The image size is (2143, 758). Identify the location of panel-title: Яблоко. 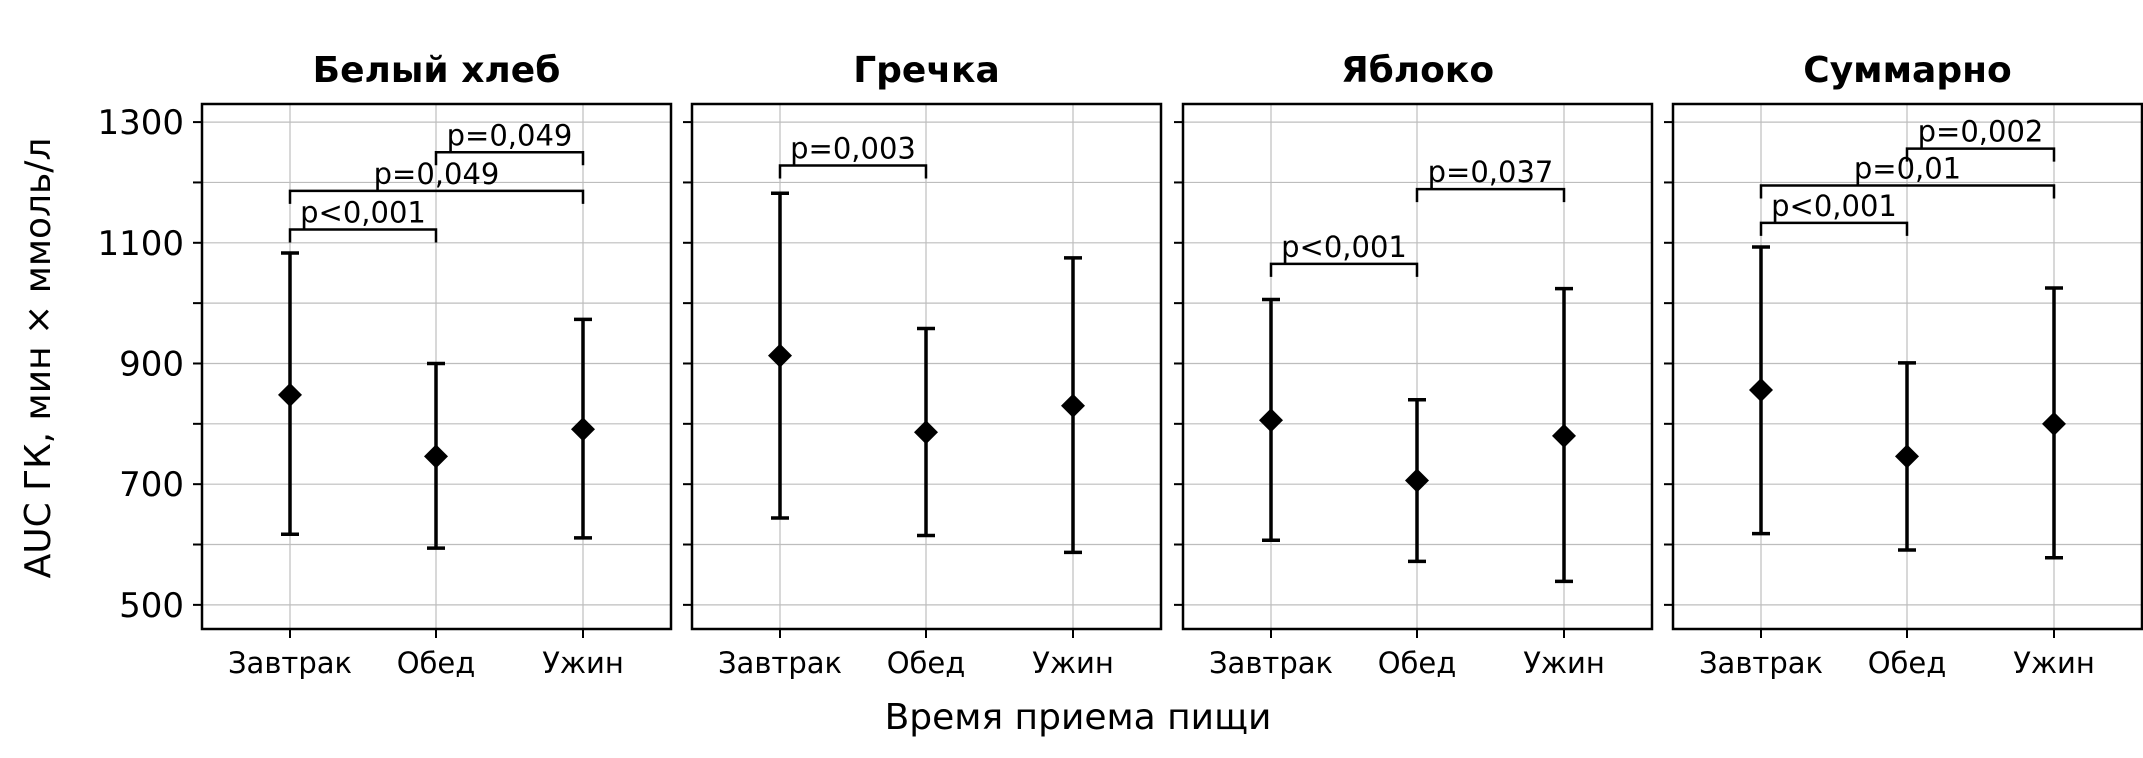
(1417, 70).